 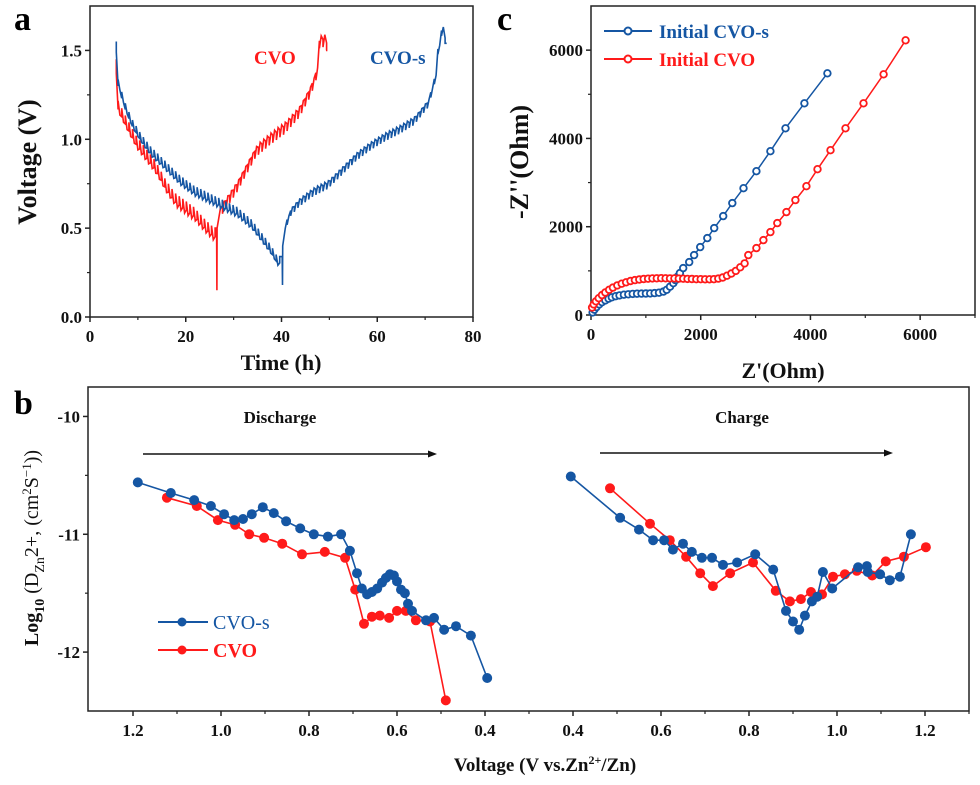 What do you see at coordinates (221, 162) in the screenshot?
I see `gitt-curve-cvo` at bounding box center [221, 162].